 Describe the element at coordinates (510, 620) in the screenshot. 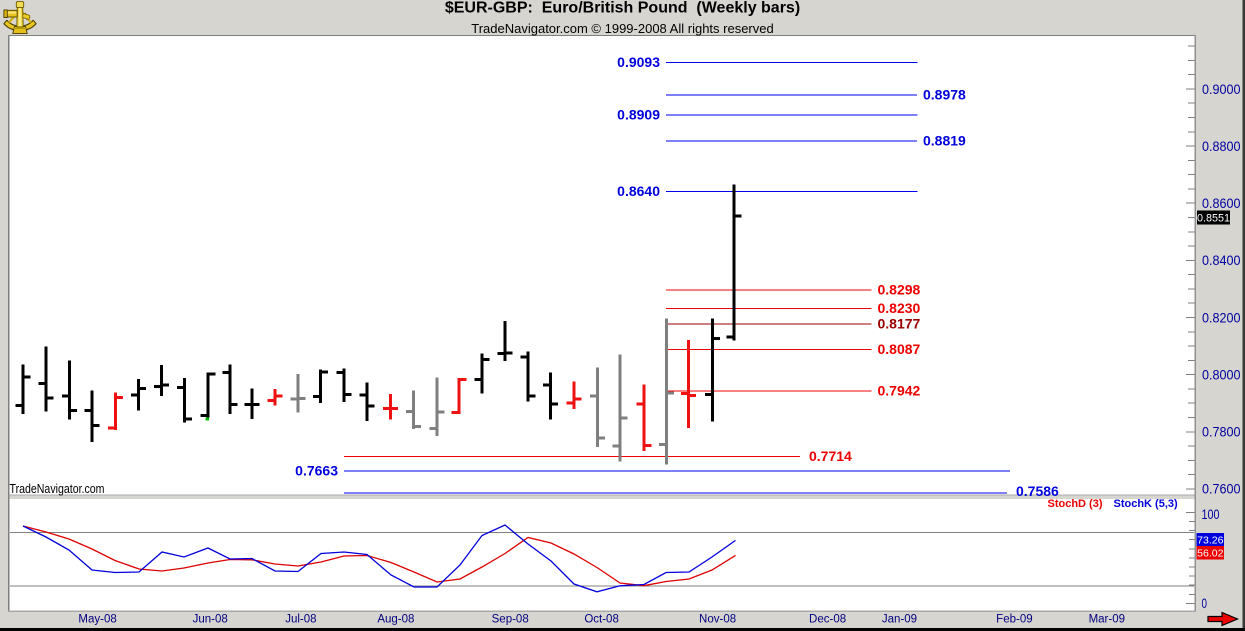

I see `svg-text: Sep-08` at that location.